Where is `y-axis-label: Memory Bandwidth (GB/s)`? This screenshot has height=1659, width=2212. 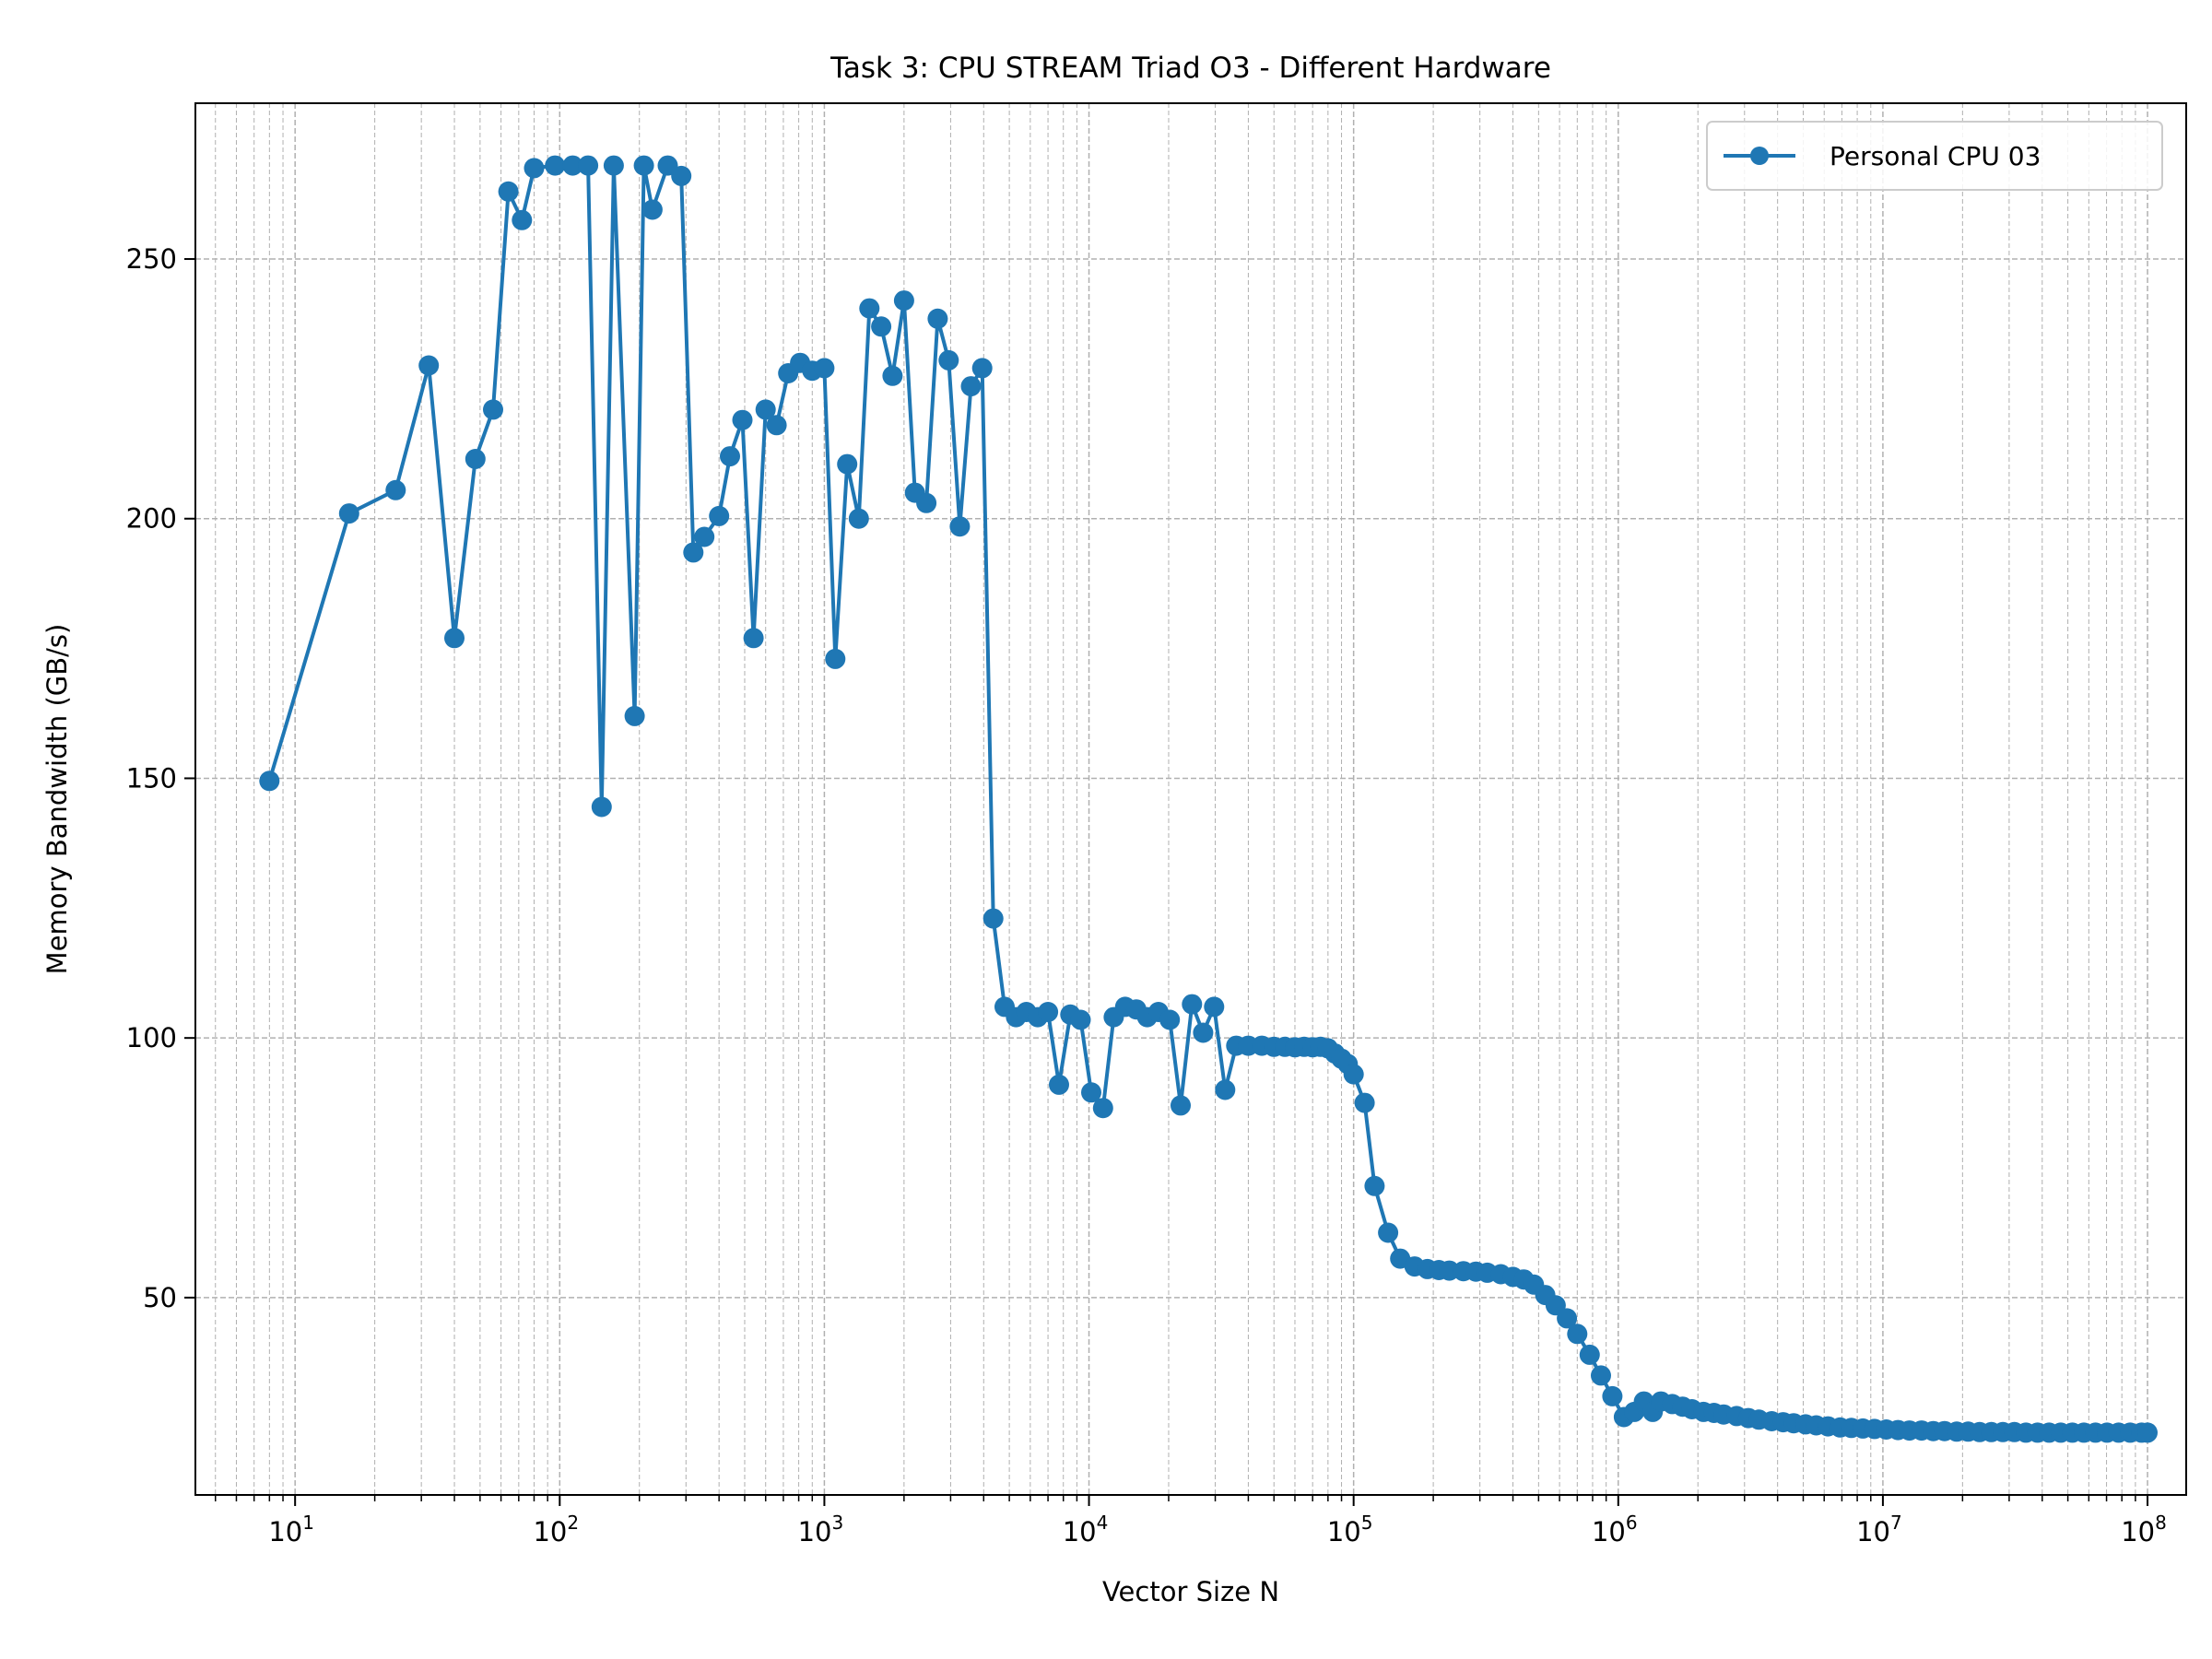
y-axis-label: Memory Bandwidth (GB/s) is located at coordinates (57, 799).